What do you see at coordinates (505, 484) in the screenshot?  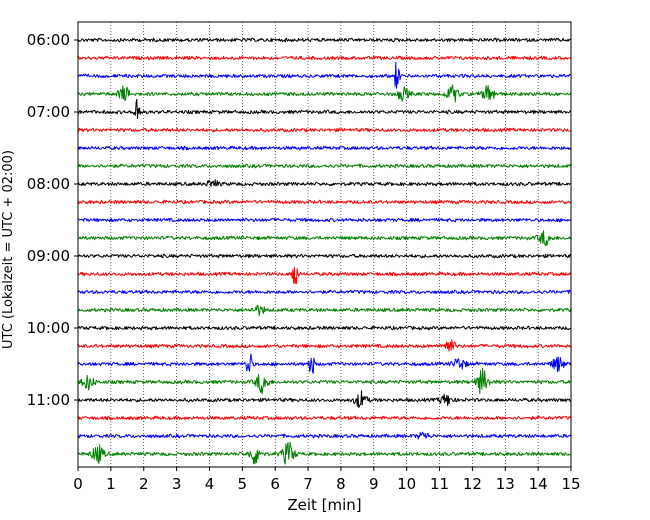 I see `x-tick-label: 13` at bounding box center [505, 484].